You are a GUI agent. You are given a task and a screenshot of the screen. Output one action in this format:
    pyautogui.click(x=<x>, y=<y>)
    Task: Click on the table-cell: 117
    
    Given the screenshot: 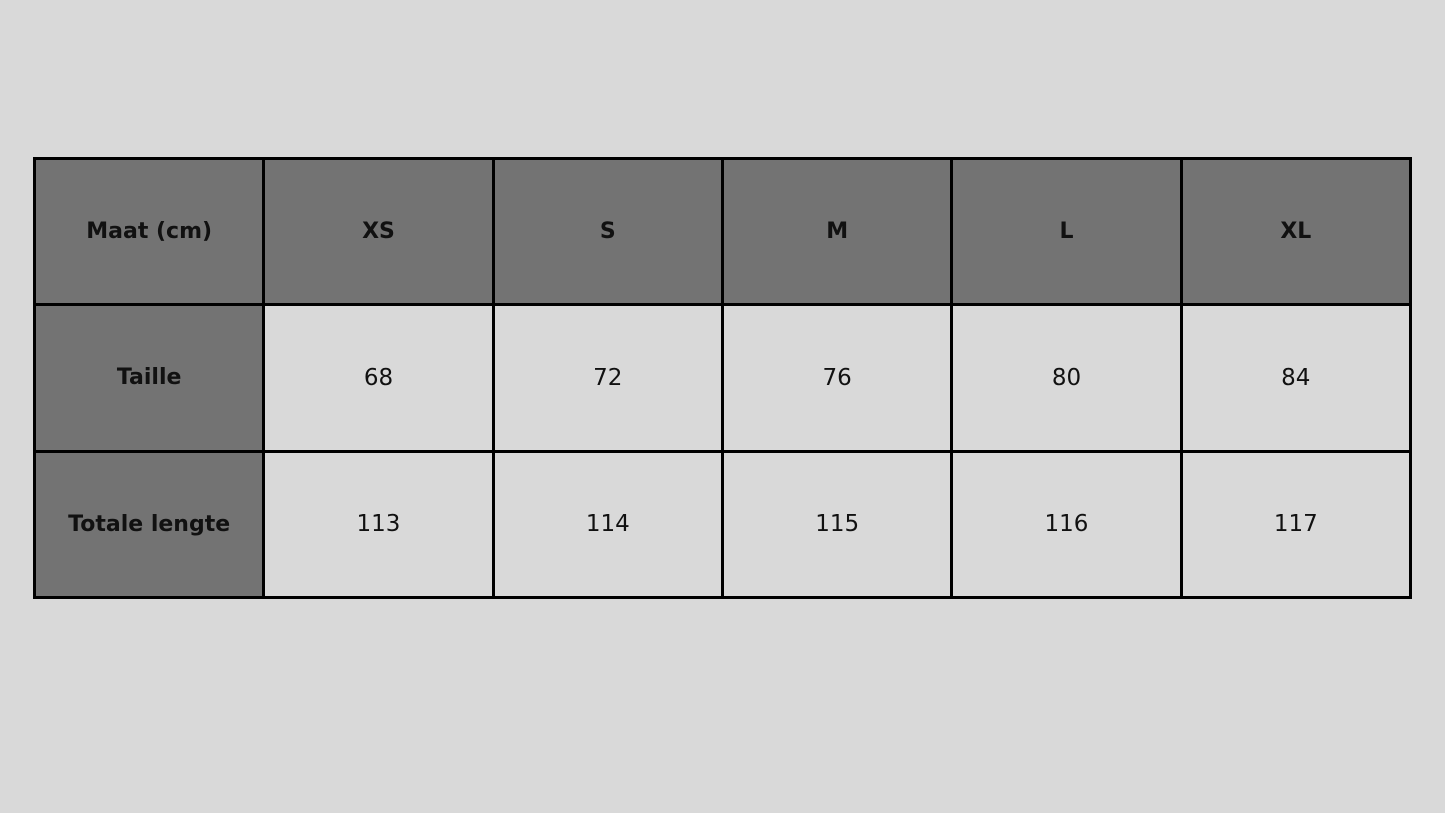 What is the action you would take?
    pyautogui.click(x=1296, y=524)
    